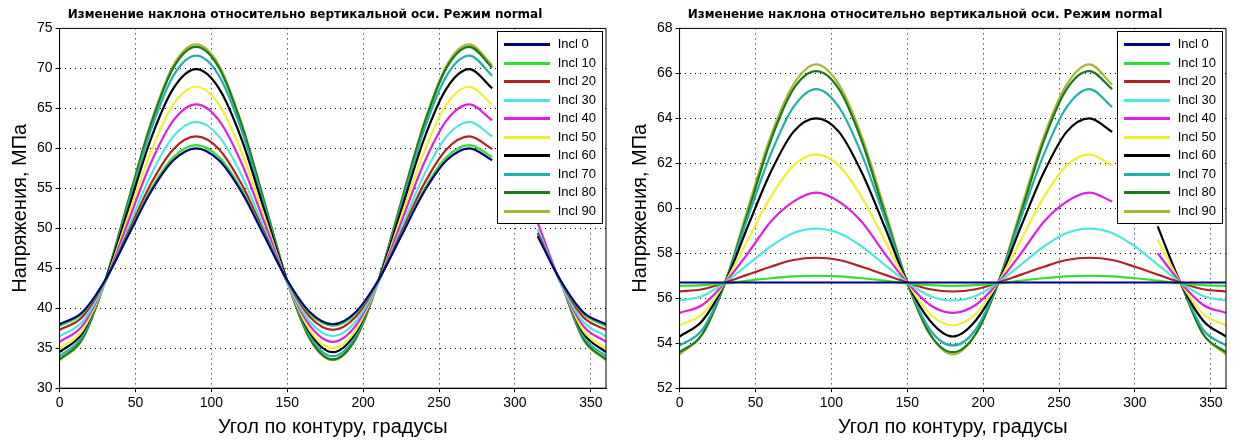  I want to click on y-tick-label: 64, so click(664, 117).